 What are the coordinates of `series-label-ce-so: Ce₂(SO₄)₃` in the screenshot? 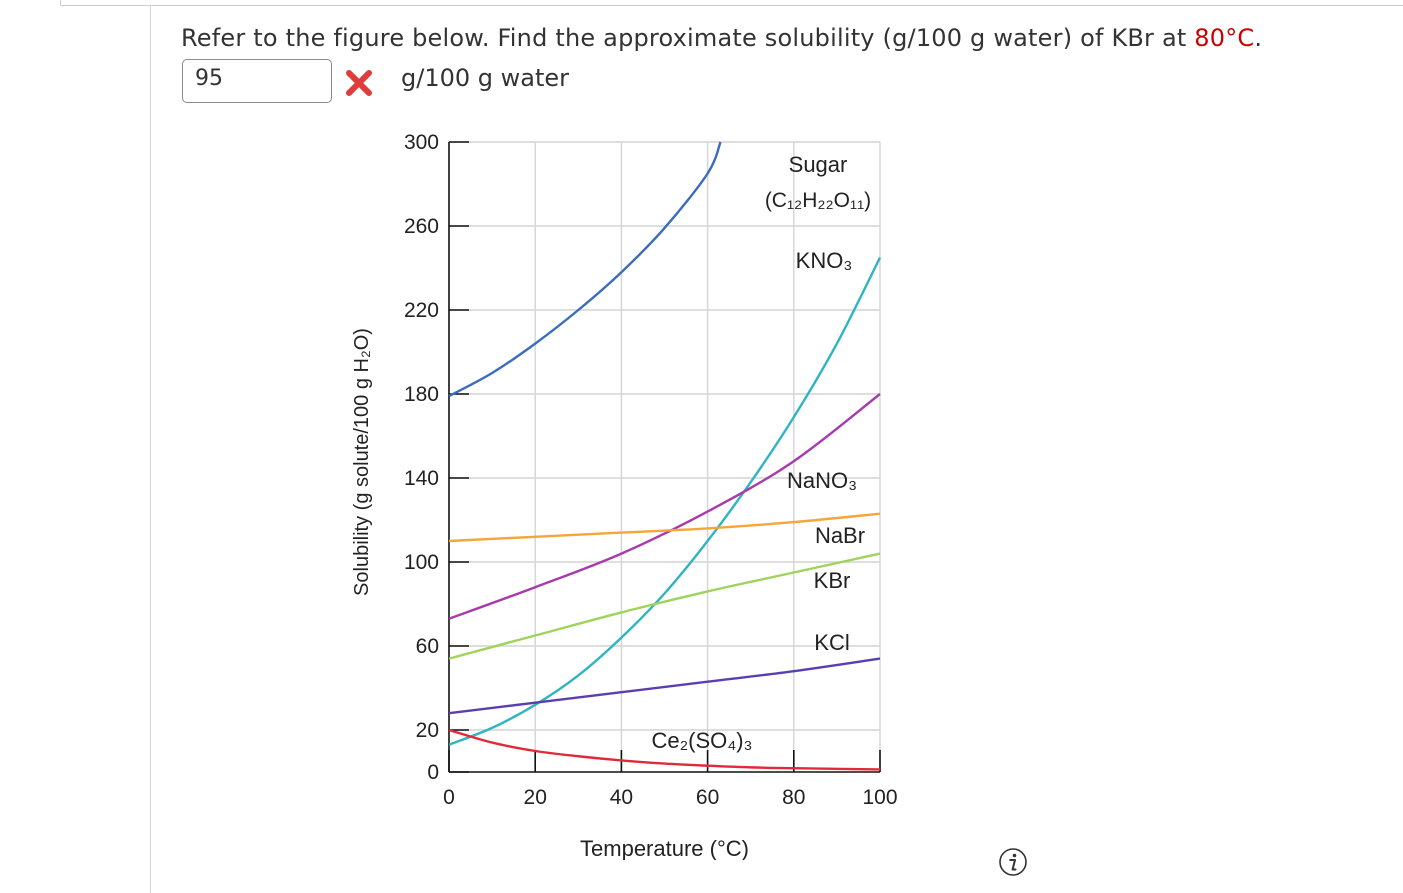 It's located at (701, 740).